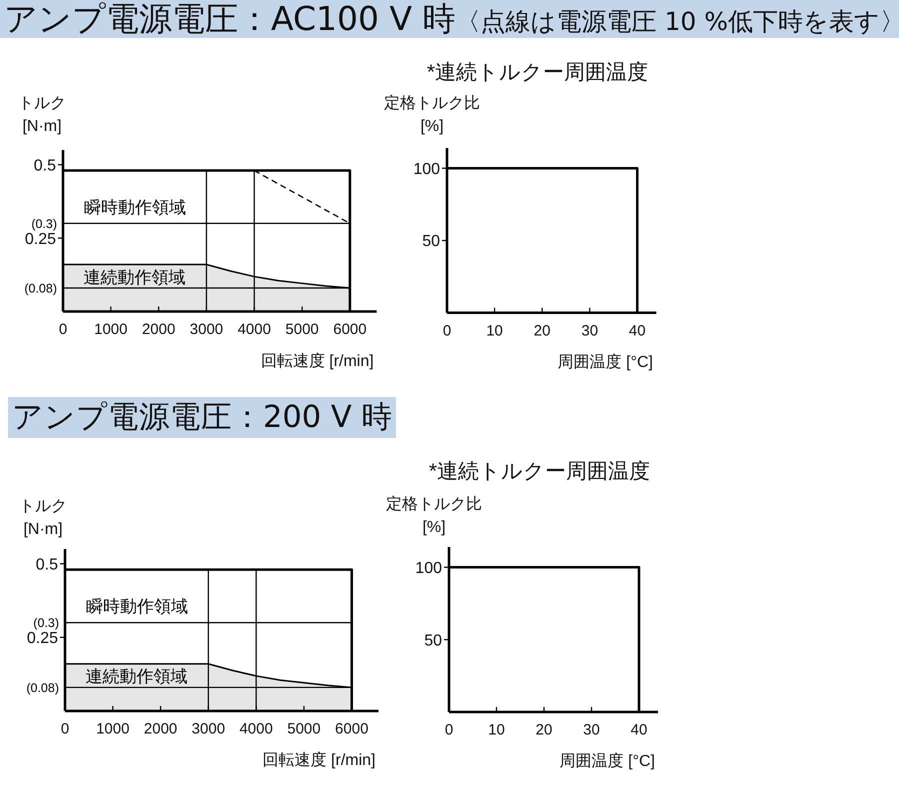 This screenshot has height=786, width=899. I want to click on text: アンプ電源電圧：AC100 V 時, so click(230, 19).